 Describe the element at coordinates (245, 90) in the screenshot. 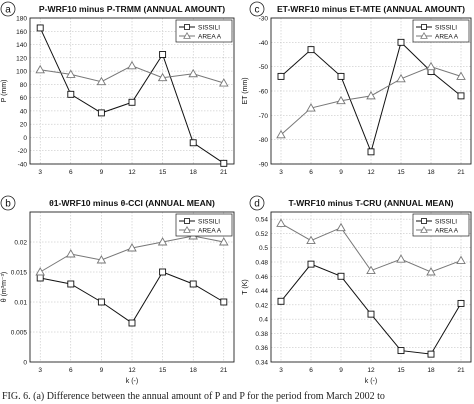

I see `y-axis-label: ET (mm)` at that location.